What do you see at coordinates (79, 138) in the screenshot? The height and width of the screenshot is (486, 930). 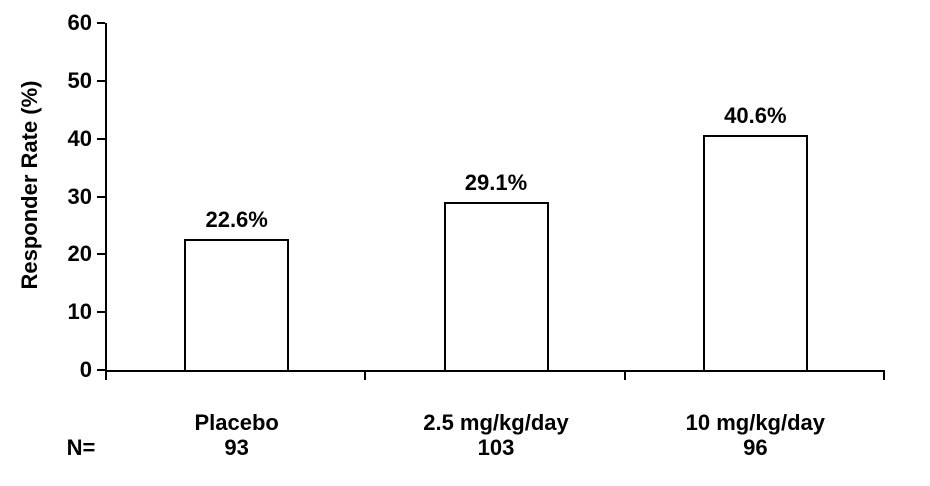 I see `y-axis-tick-label: 40` at bounding box center [79, 138].